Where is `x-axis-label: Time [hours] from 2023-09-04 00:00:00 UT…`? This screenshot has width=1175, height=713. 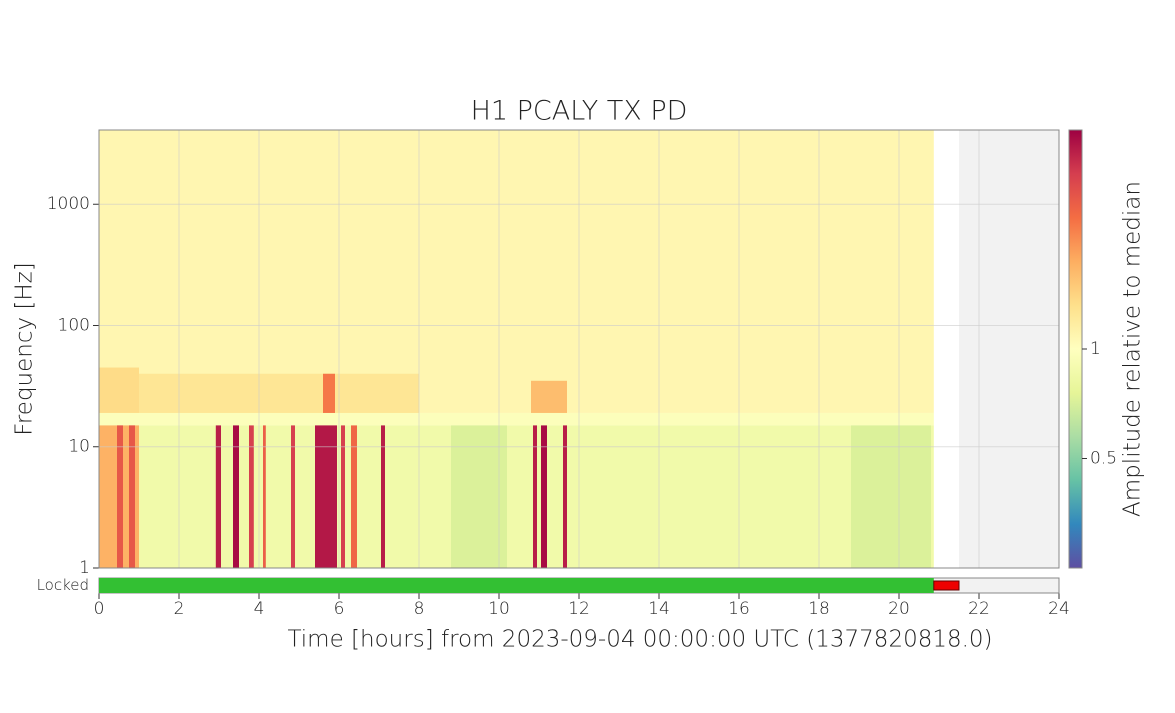 x-axis-label: Time [hours] from 2023-09-04 00:00:00 UT… is located at coordinates (639, 640).